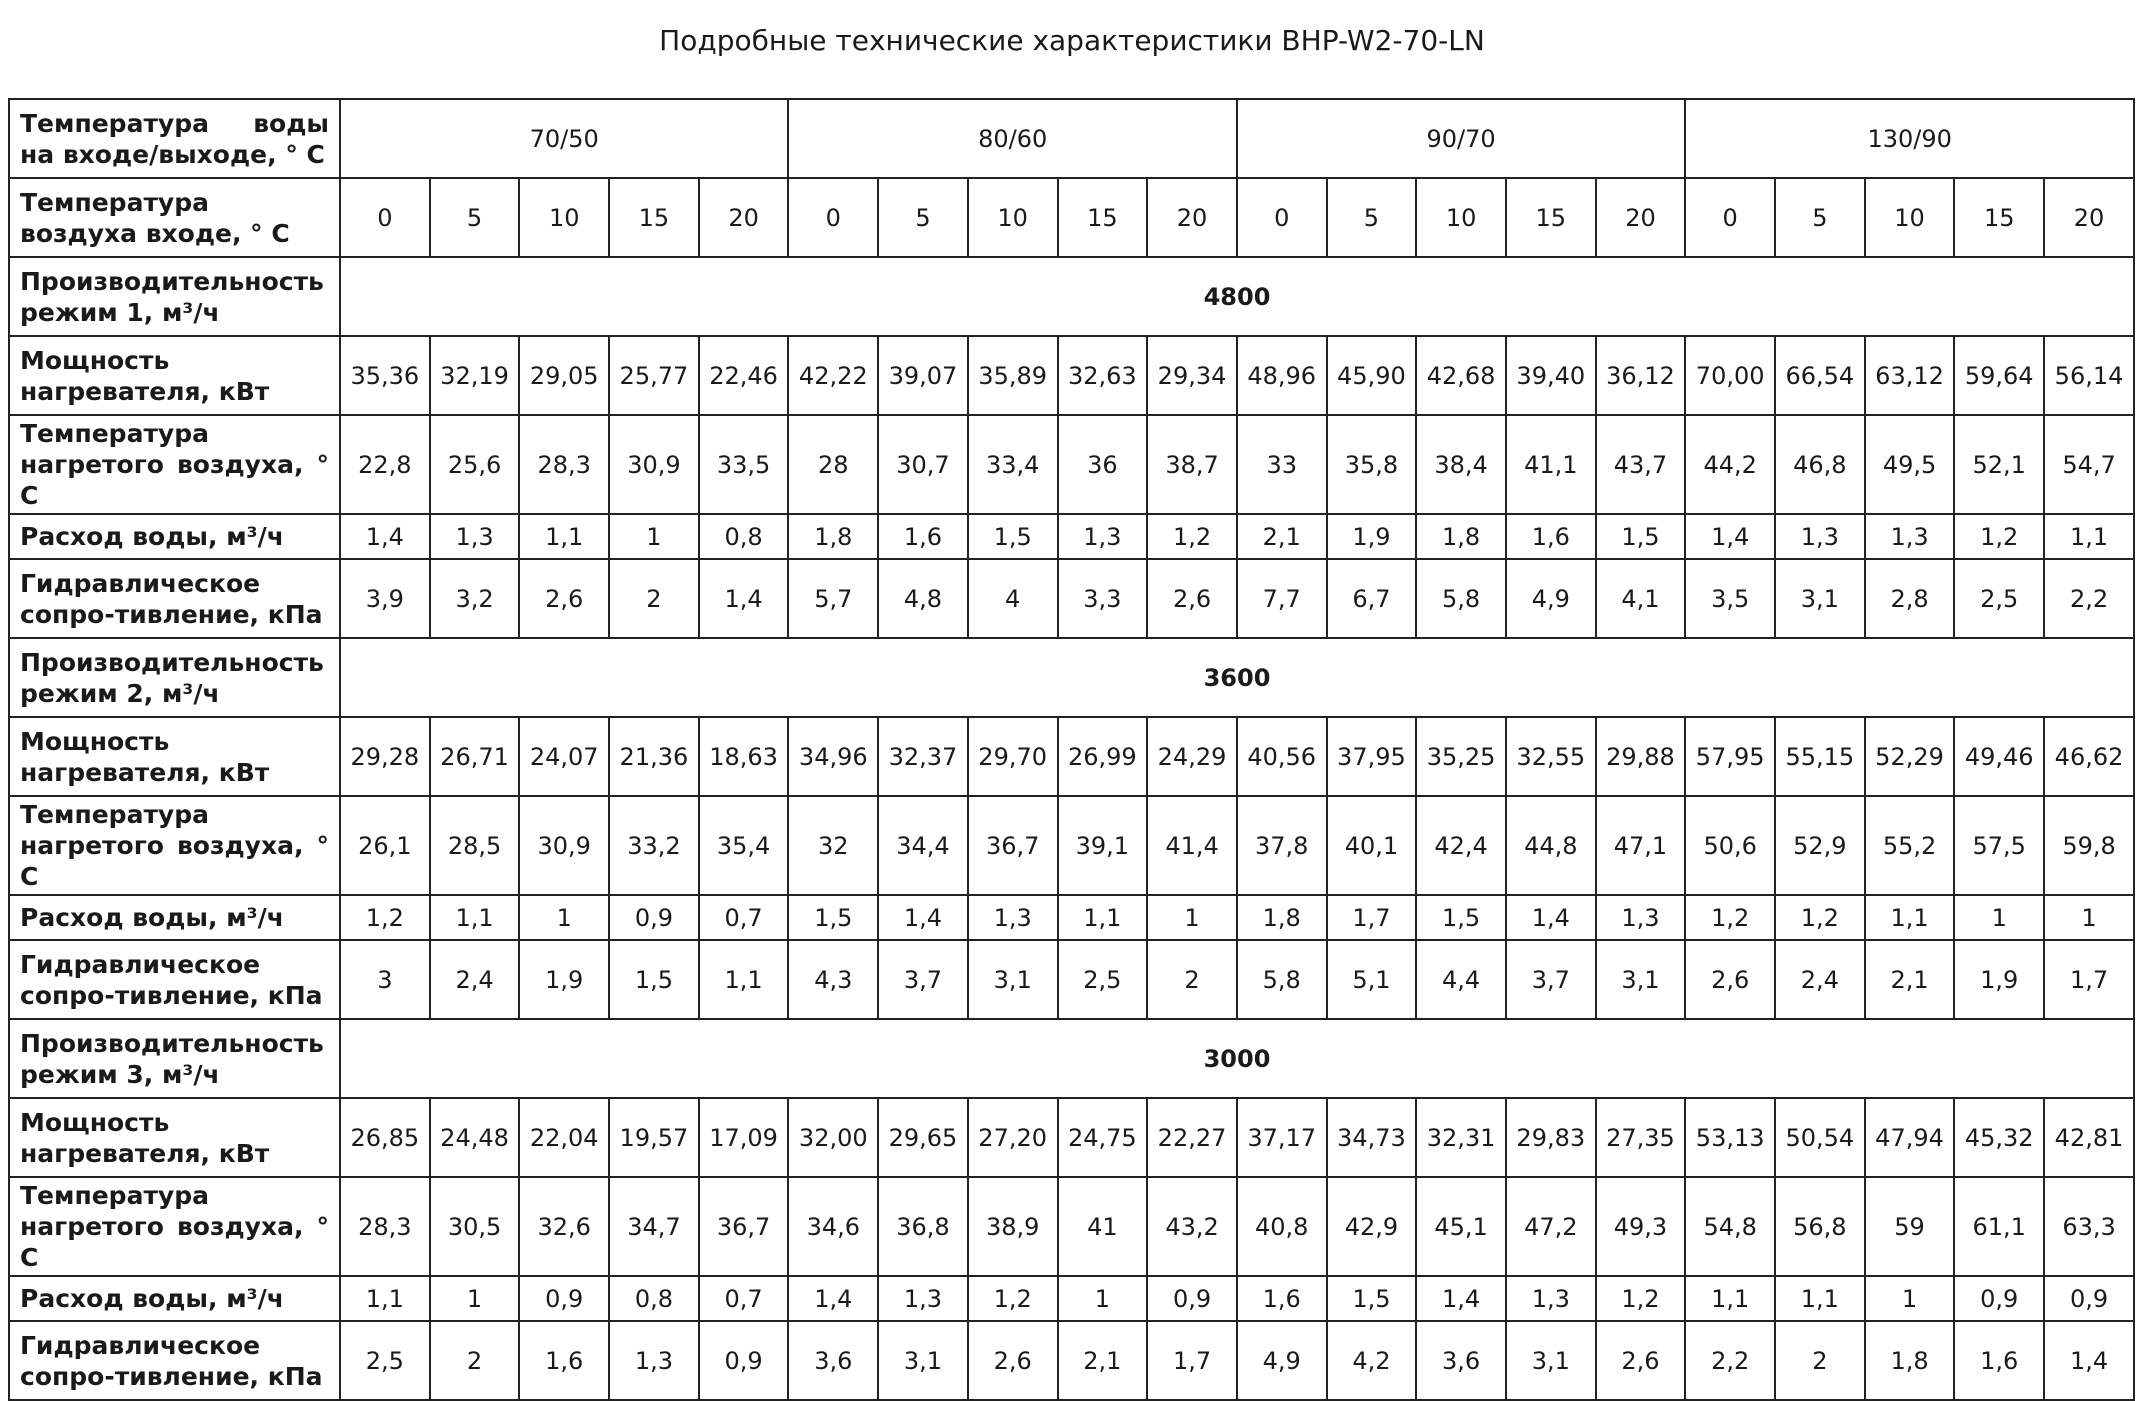 This screenshot has width=2144, height=1401. I want to click on value-cell: 17,09, so click(743, 1137).